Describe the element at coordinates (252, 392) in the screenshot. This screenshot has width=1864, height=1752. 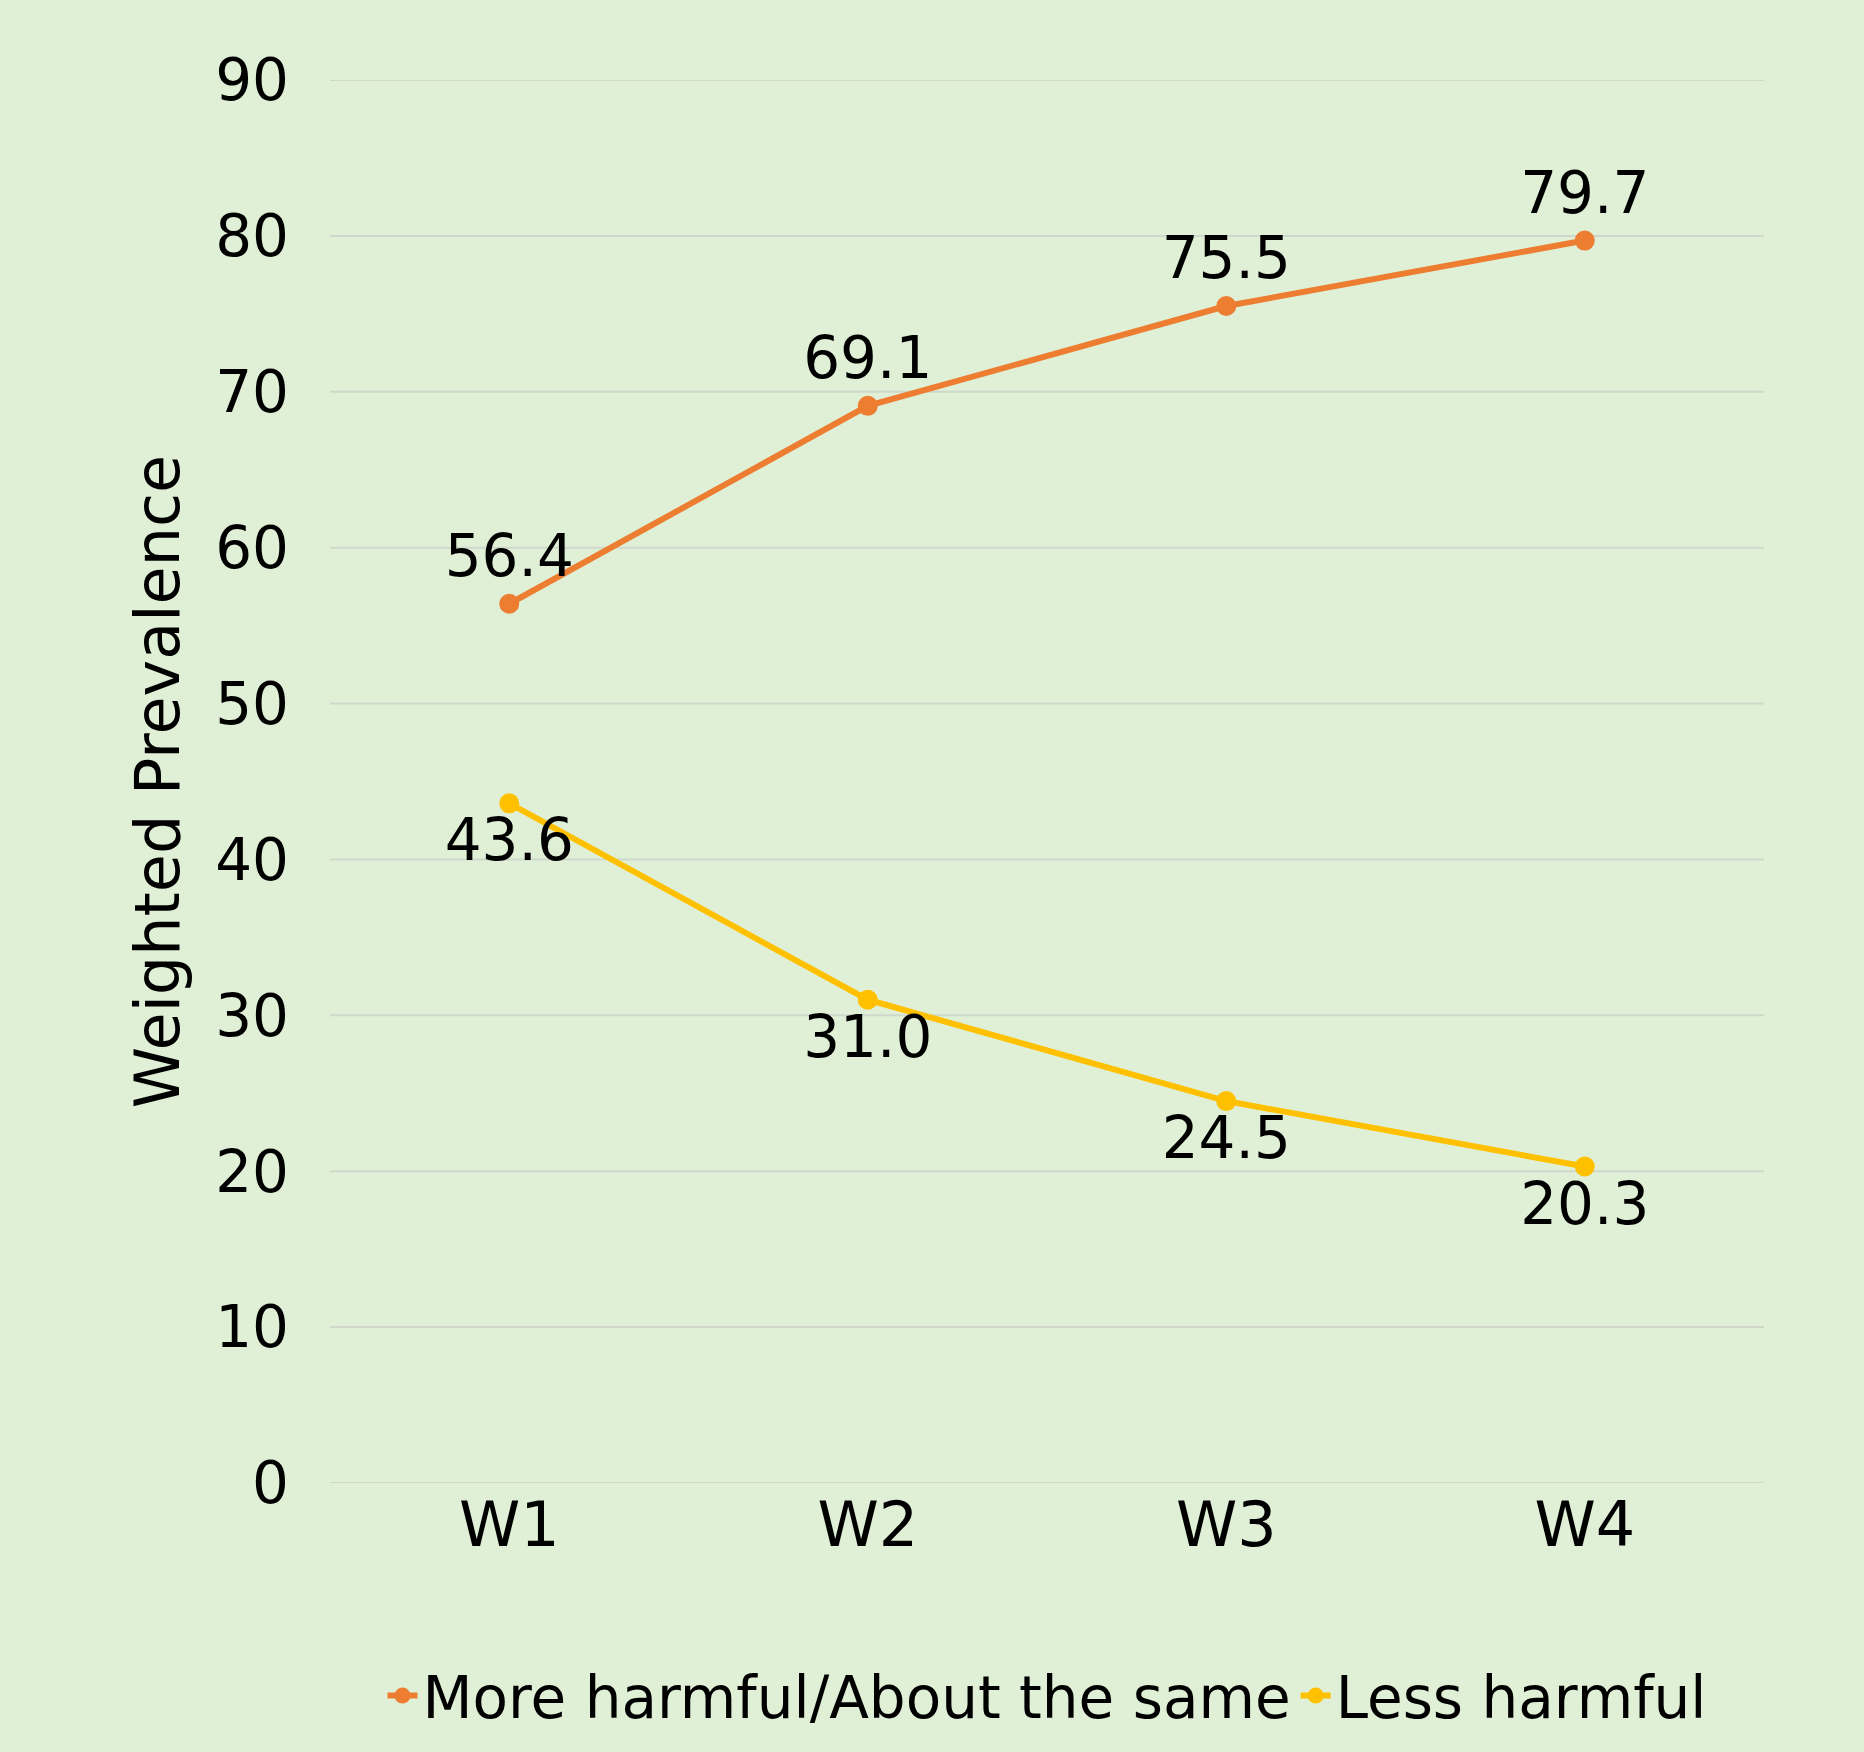
I see `y-tick-label: 70` at that location.